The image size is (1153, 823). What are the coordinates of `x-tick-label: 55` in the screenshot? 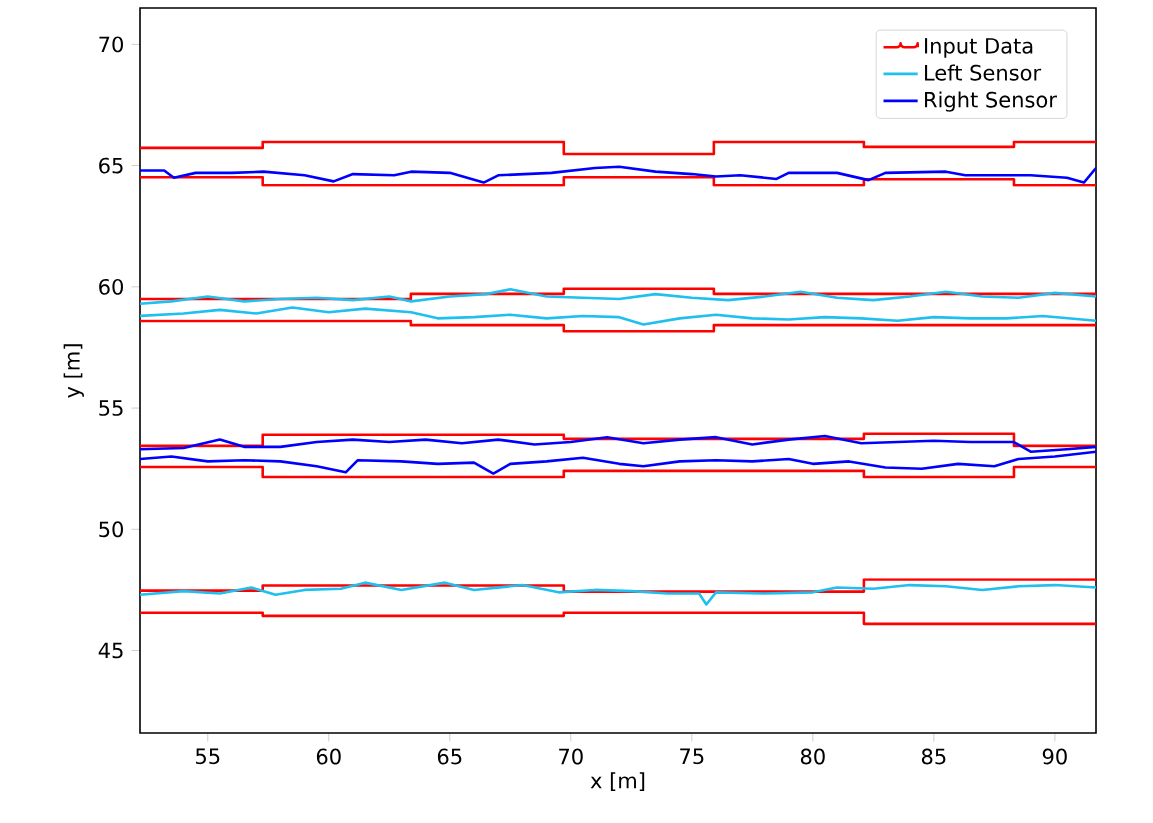 It's located at (208, 756).